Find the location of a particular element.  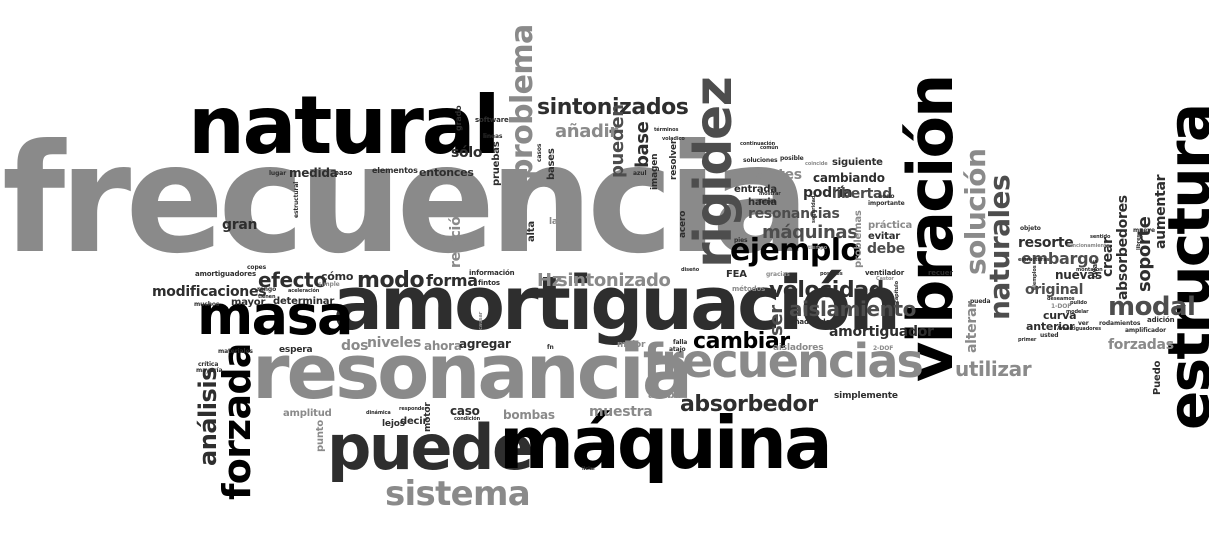

word-falla: falla is located at coordinates (680, 342).